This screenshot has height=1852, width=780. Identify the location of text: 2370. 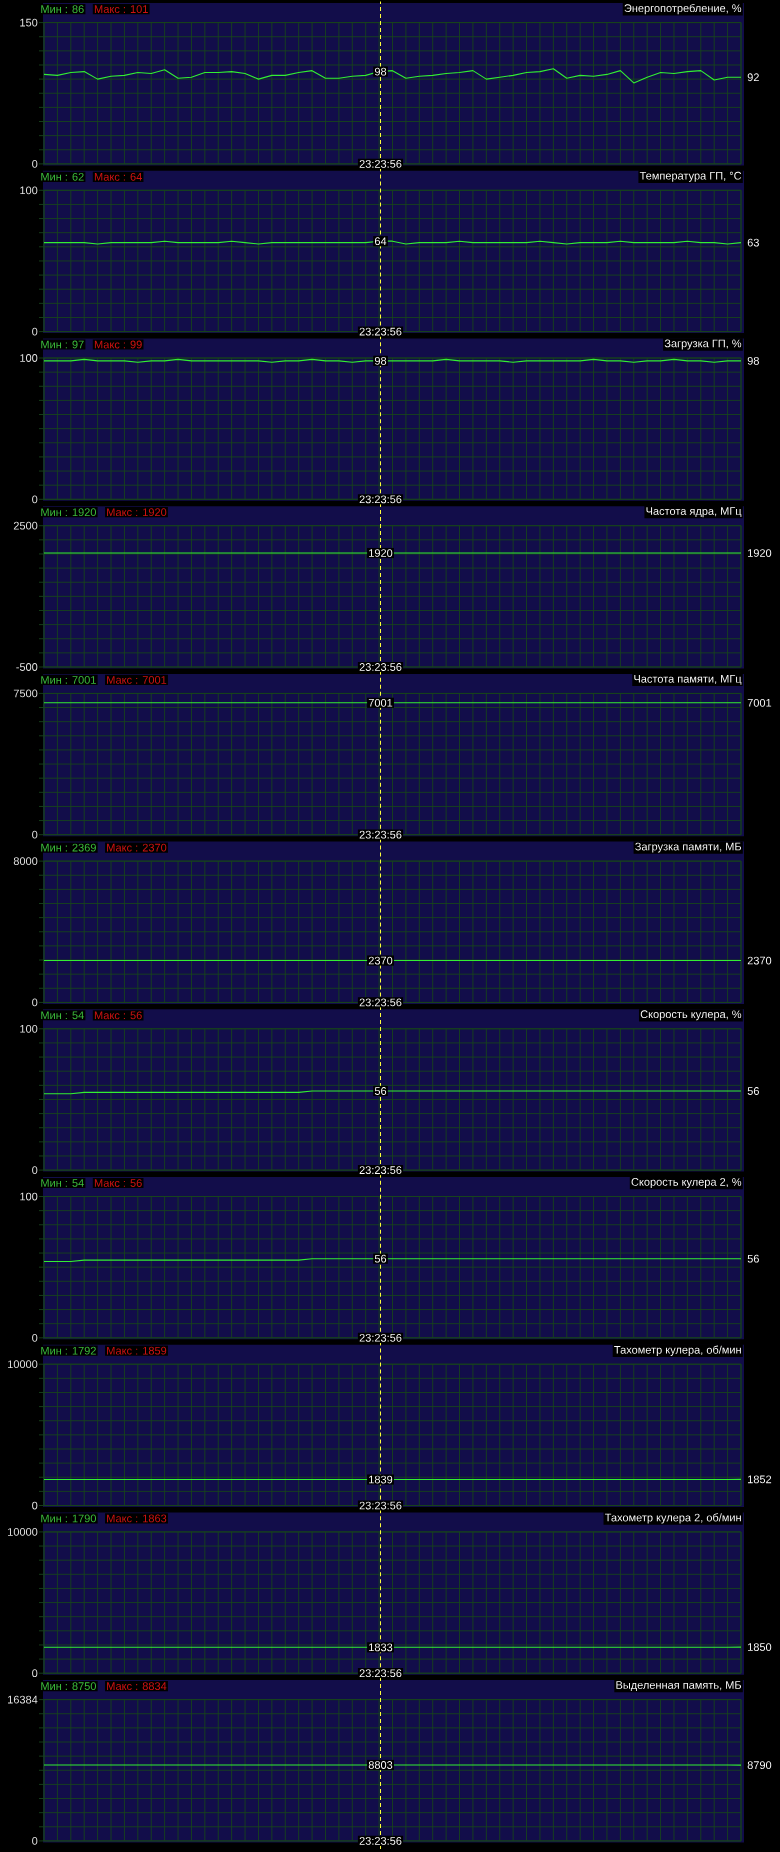
(759, 960).